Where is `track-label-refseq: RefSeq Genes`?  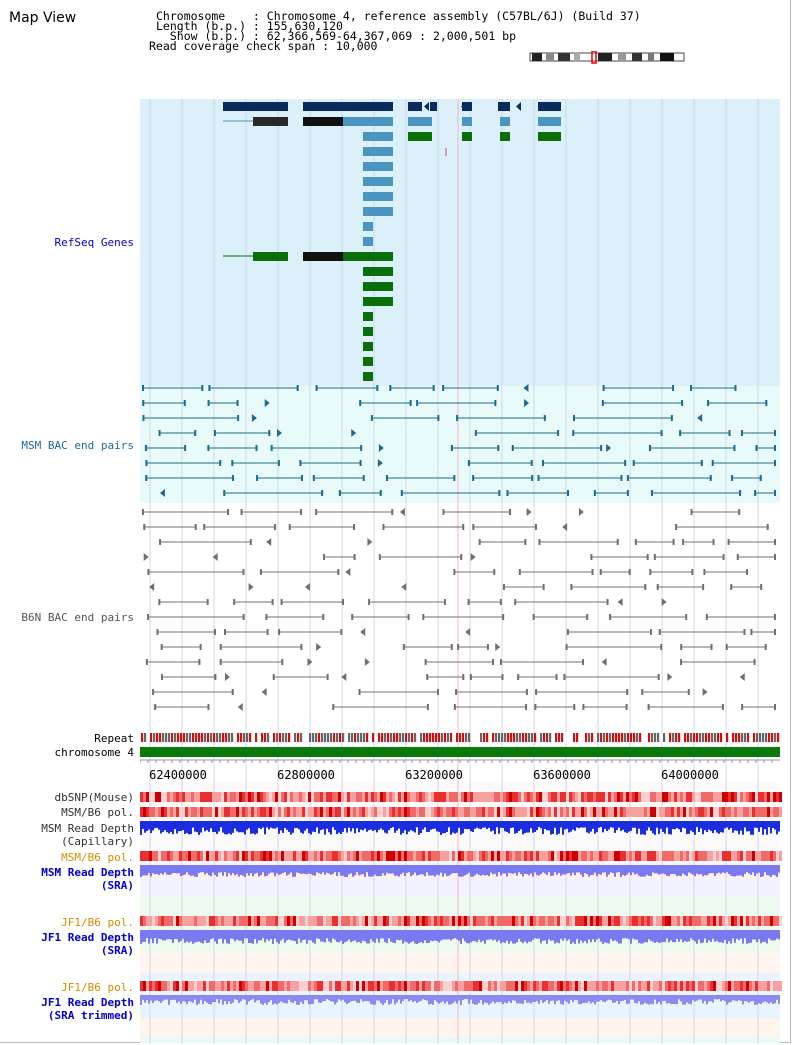 track-label-refseq: RefSeq Genes is located at coordinates (94, 242).